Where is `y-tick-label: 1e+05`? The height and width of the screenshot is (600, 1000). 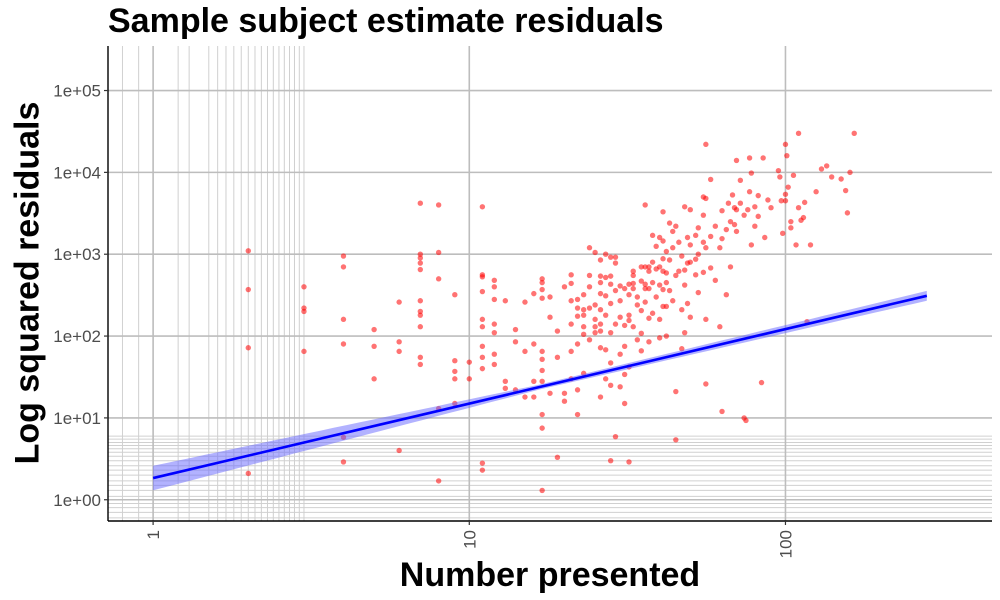 y-tick-label: 1e+05 is located at coordinates (77, 91).